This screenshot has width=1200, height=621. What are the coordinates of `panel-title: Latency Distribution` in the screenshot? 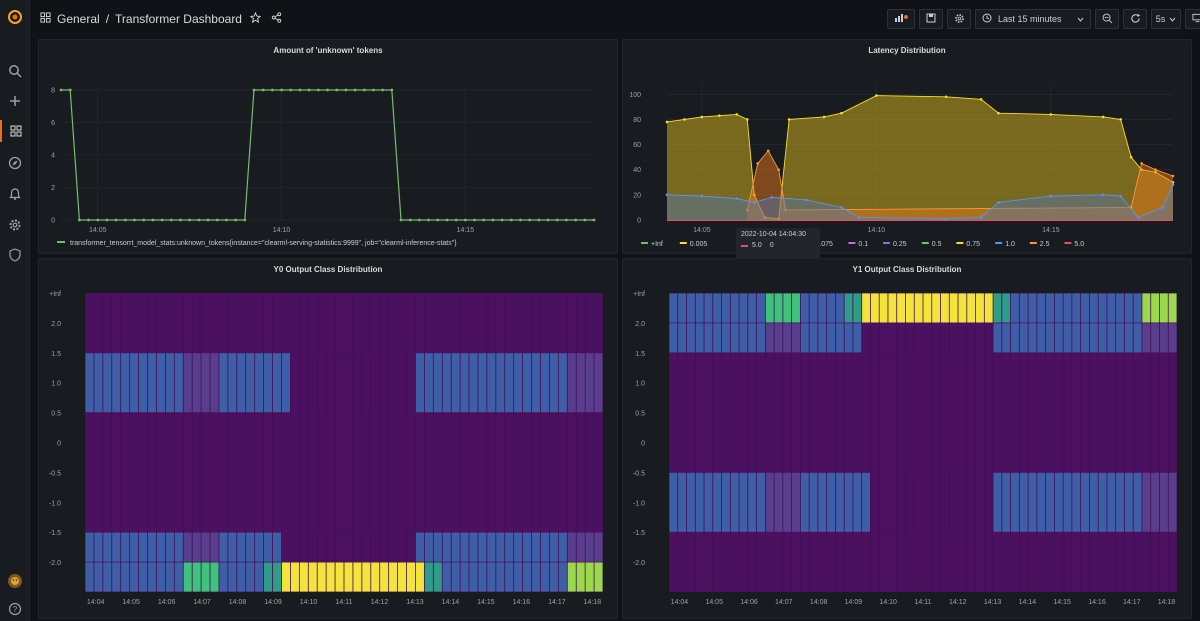 It's located at (907, 50).